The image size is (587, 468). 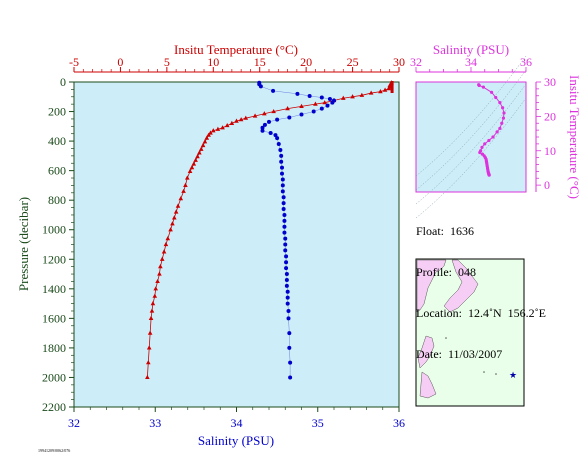 I want to click on ts-points, so click(x=491, y=130).